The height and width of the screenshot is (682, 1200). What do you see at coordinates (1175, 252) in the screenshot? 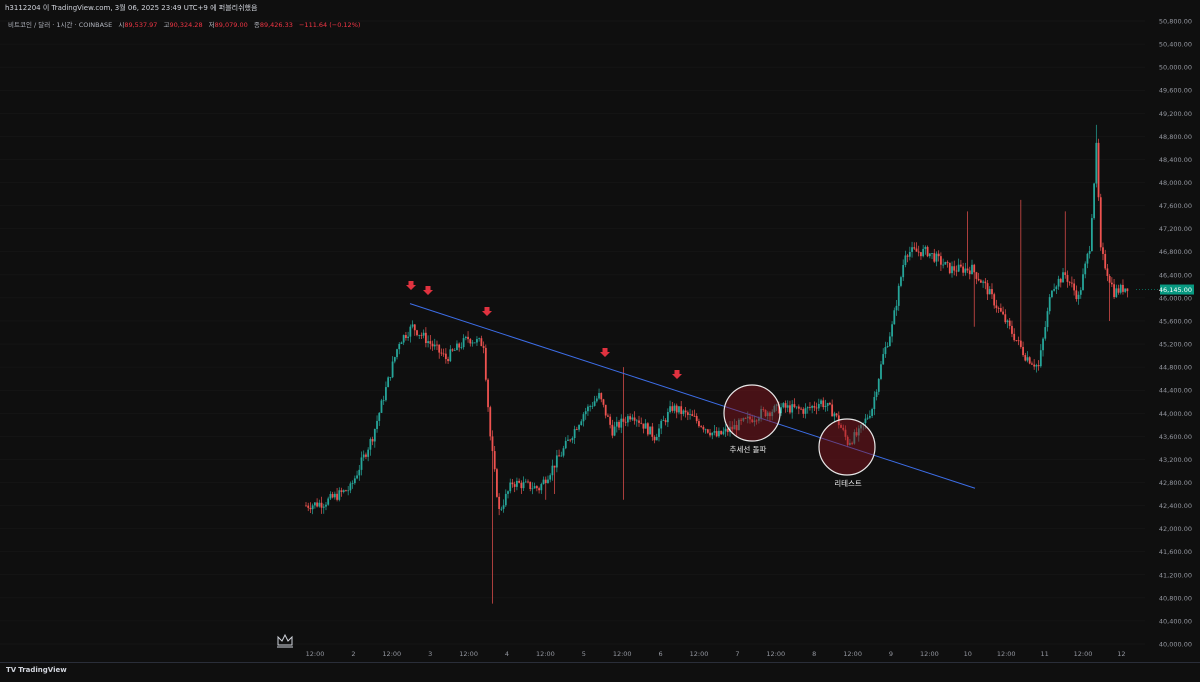
I see `price-tick-label: 46,800.00` at bounding box center [1175, 252].